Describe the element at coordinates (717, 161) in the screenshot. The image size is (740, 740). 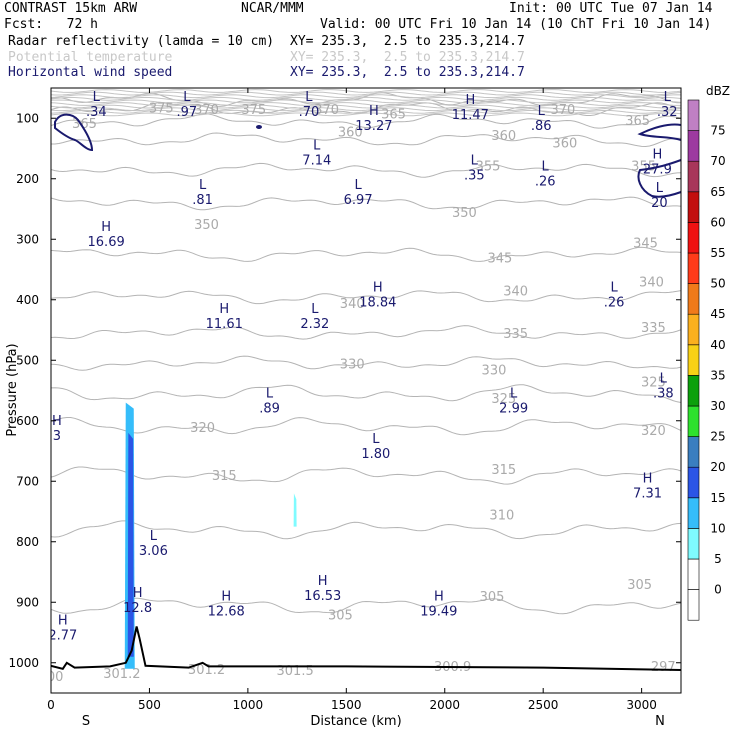
I see `colorbar-tick-label: 70` at that location.